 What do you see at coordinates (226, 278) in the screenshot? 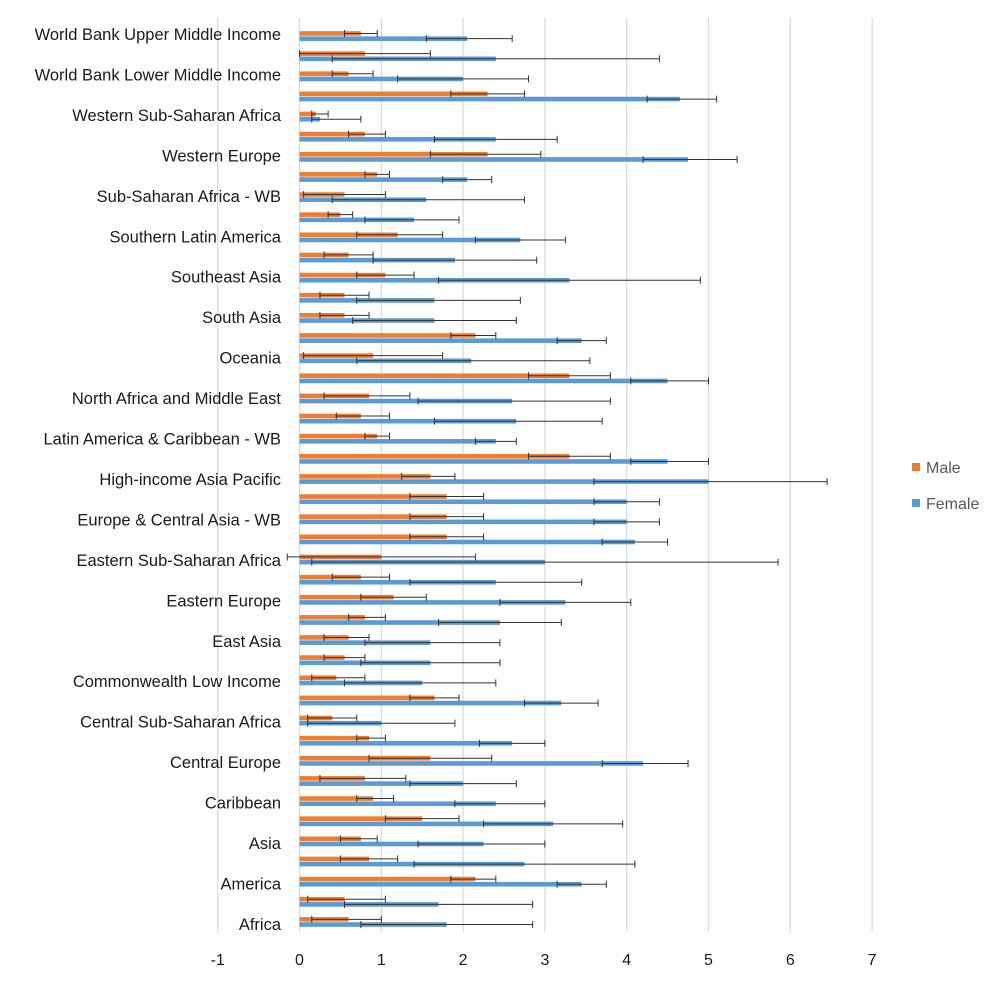
I see `category-label: Southeast Asia` at bounding box center [226, 278].